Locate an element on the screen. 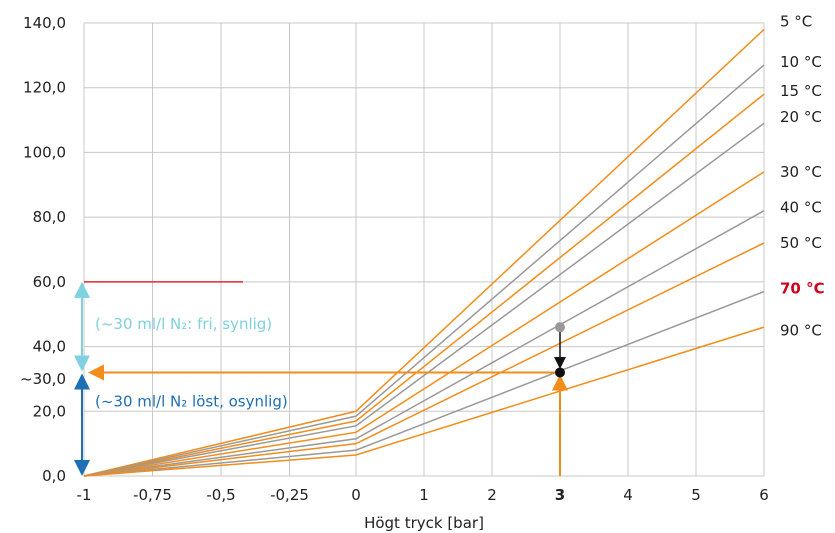 The width and height of the screenshot is (835, 533). free-gas-note: (~30 ml/l N₂: fri, synlig) is located at coordinates (183, 324).